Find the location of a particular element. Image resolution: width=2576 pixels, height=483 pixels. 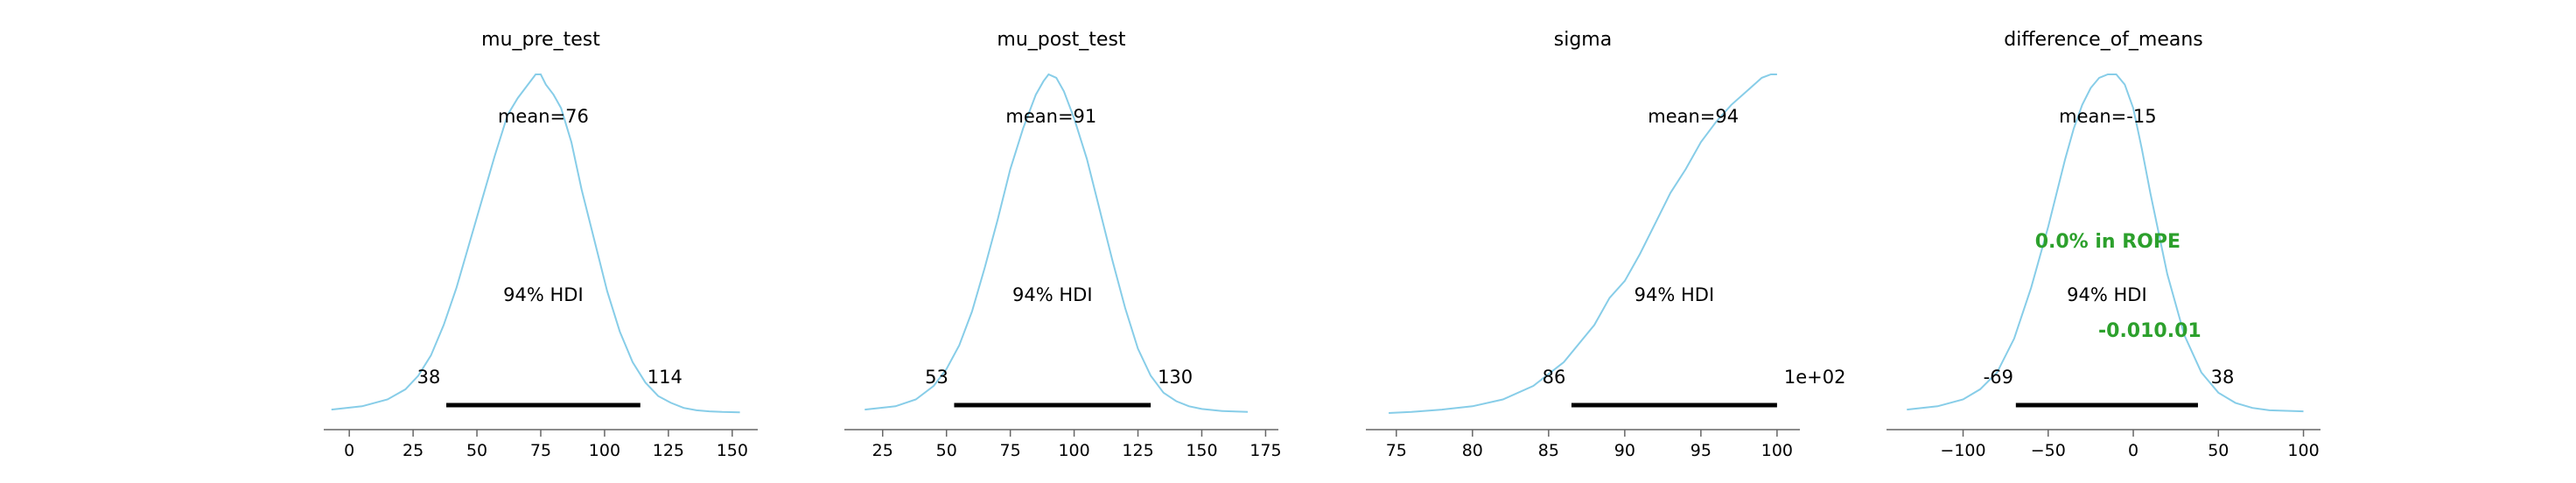

hdi-low-label: -69 is located at coordinates (1998, 377).